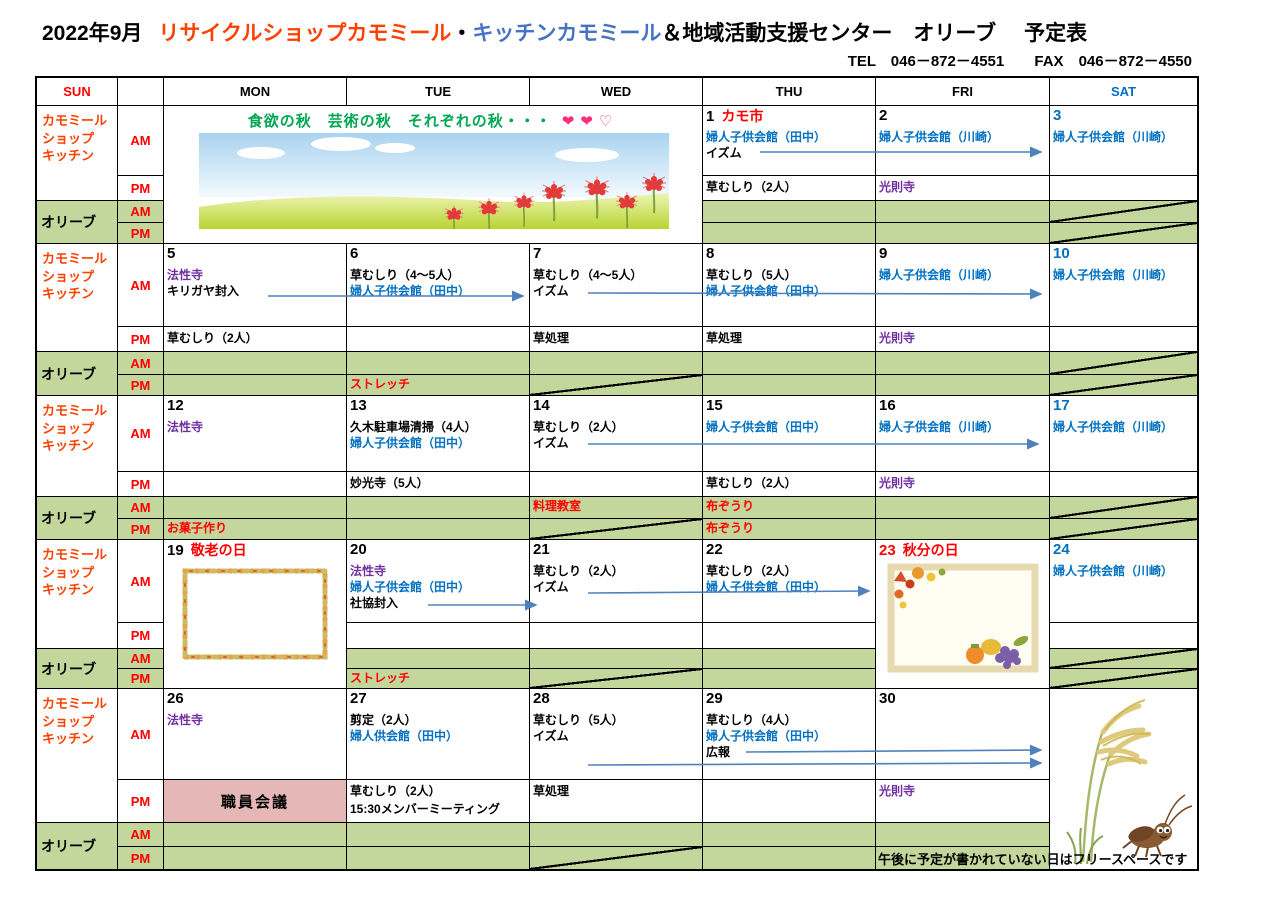  I want to click on event-text: 布ぞうり, so click(730, 528).